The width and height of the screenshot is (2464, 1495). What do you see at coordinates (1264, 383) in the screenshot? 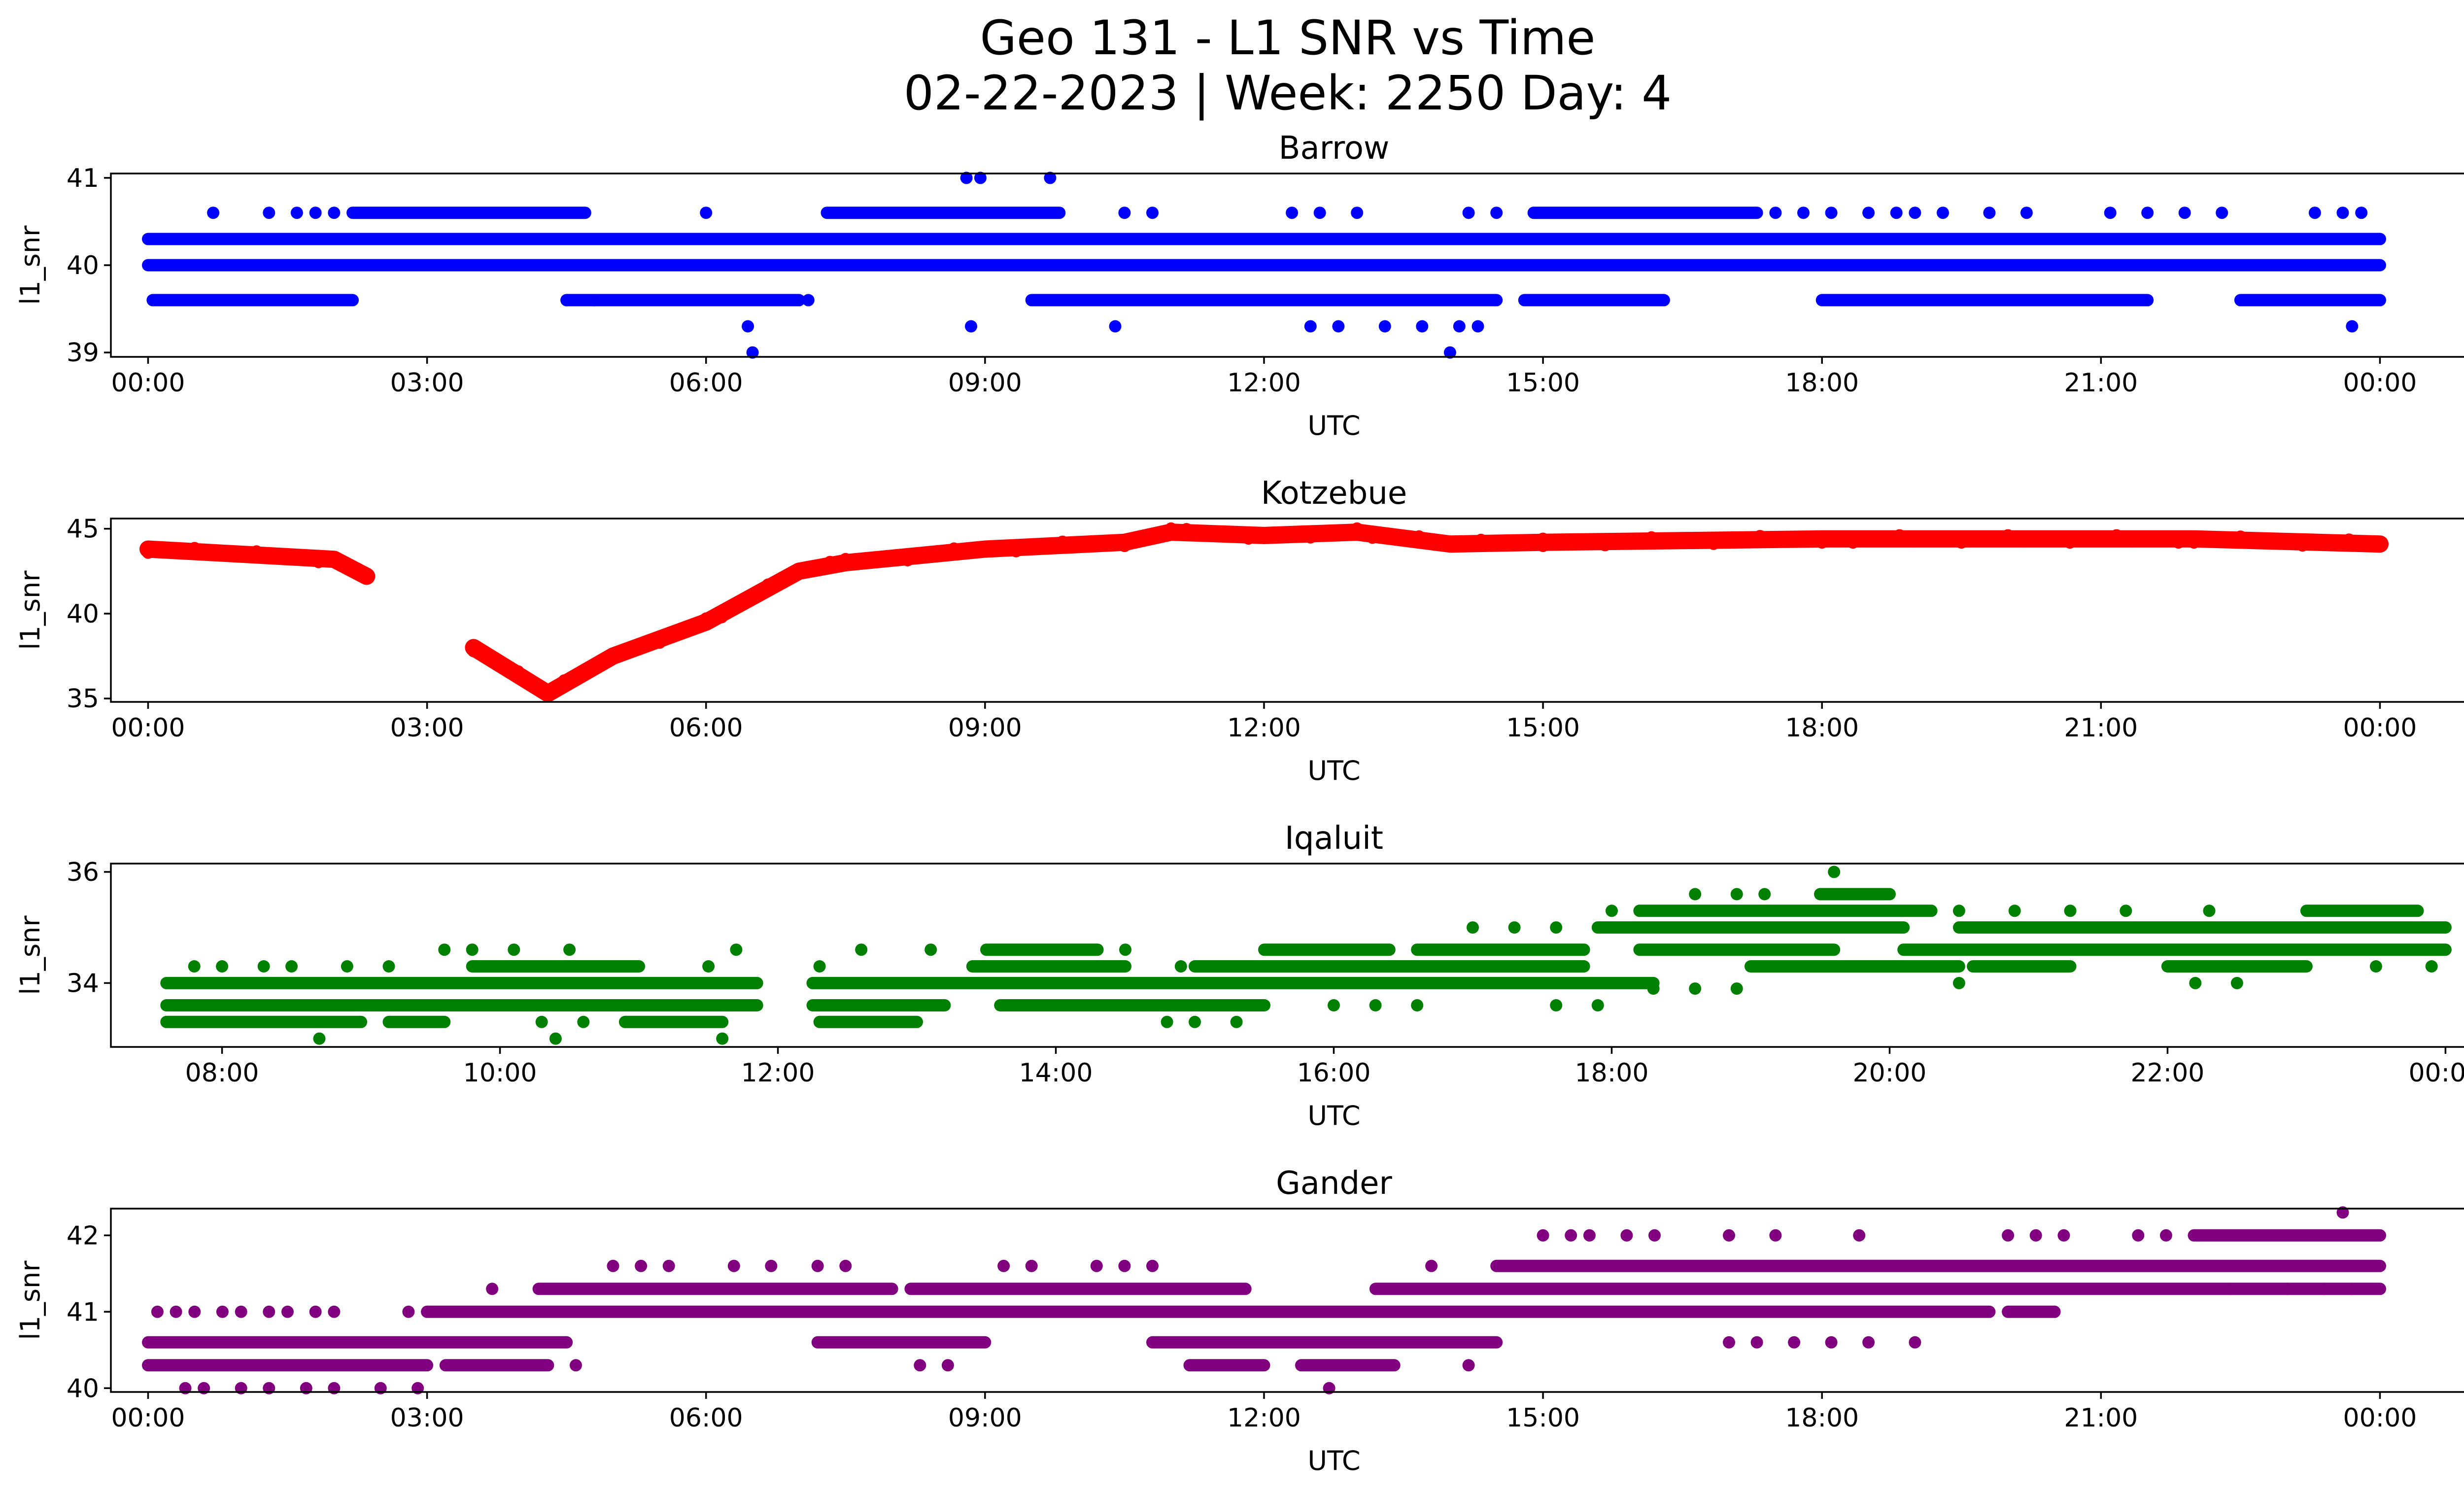
I see `barrow-x-tick-label: 12:00` at bounding box center [1264, 383].